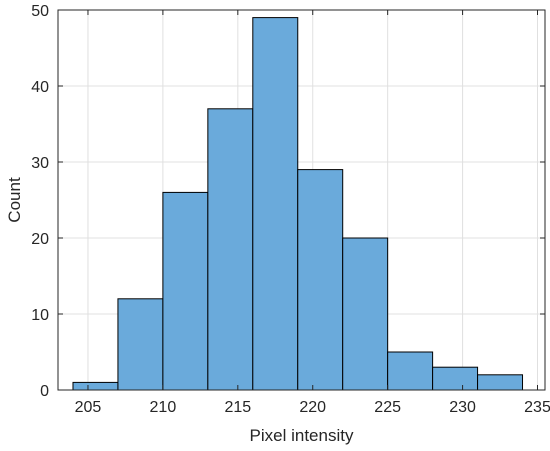 The width and height of the screenshot is (550, 451). Describe the element at coordinates (237, 407) in the screenshot. I see `x-tick-label: 215` at that location.